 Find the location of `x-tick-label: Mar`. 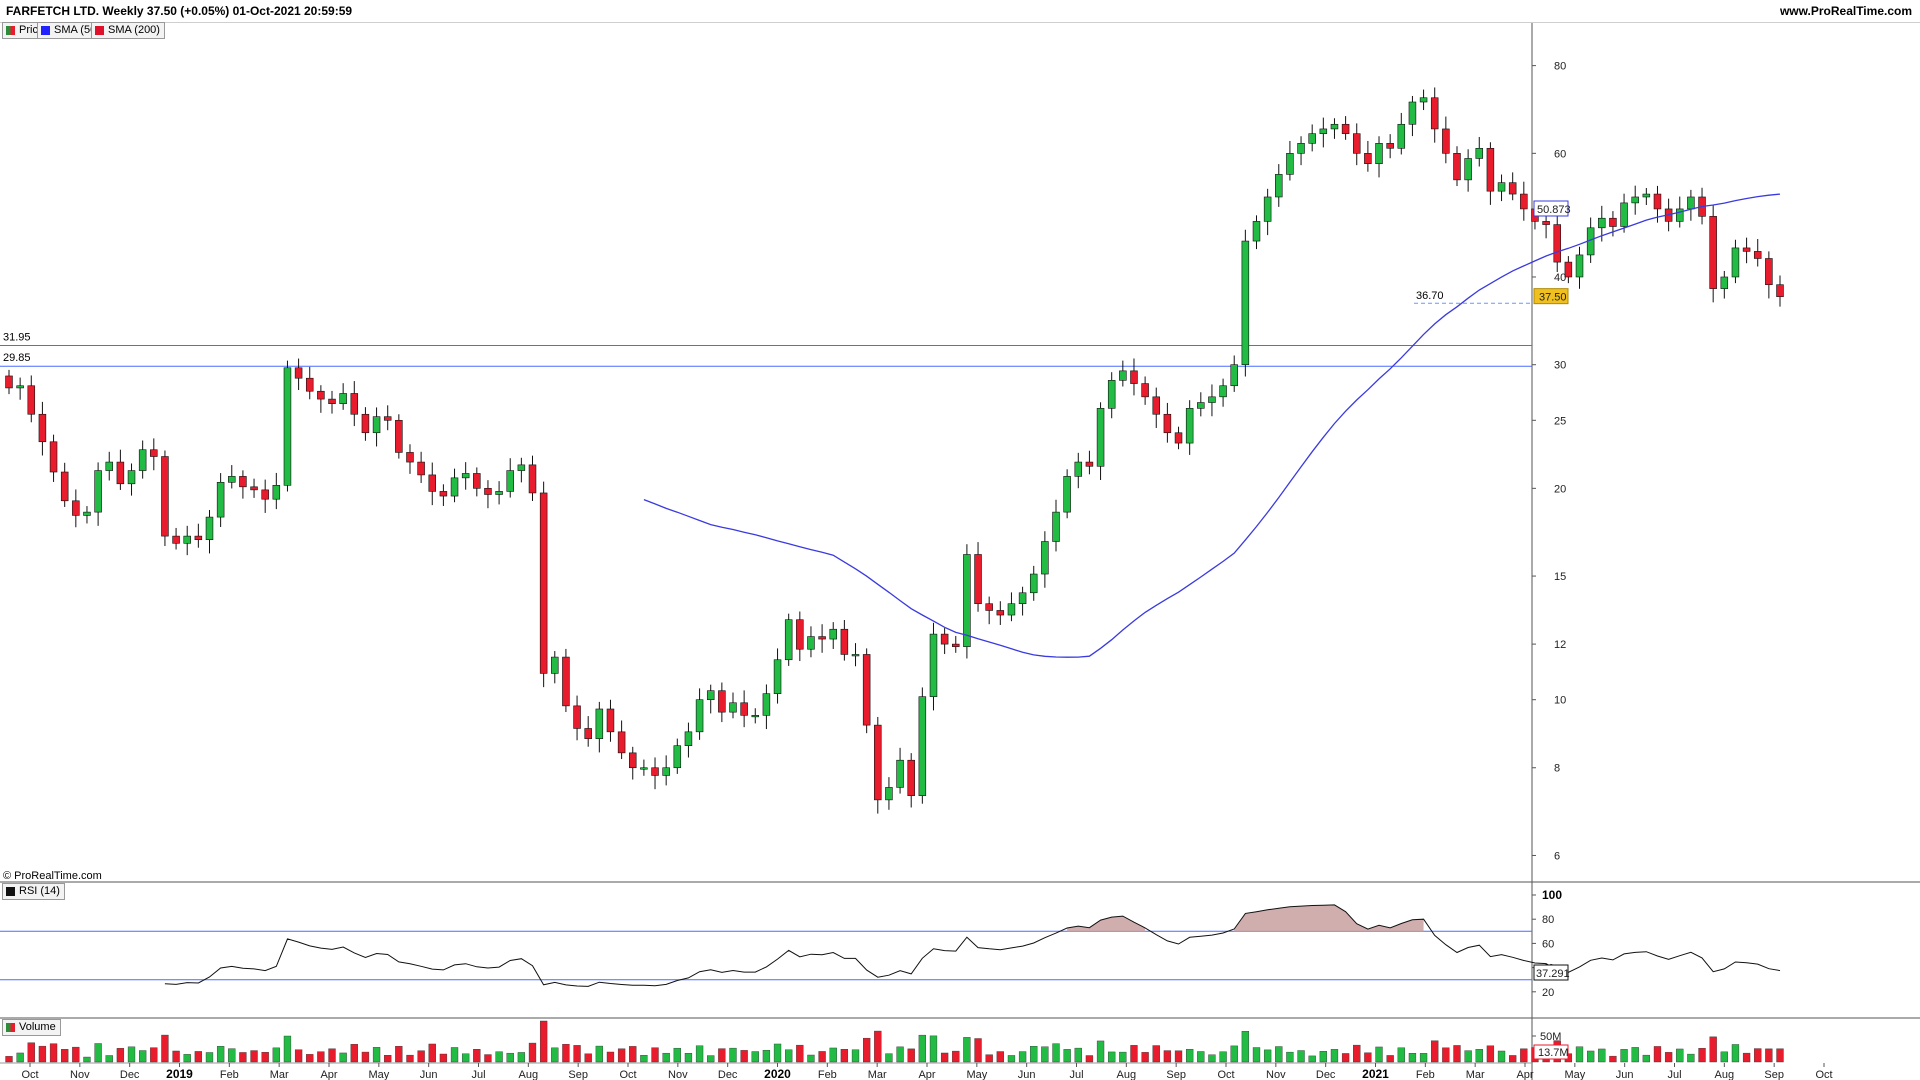

x-tick-label: Mar is located at coordinates (279, 1074).